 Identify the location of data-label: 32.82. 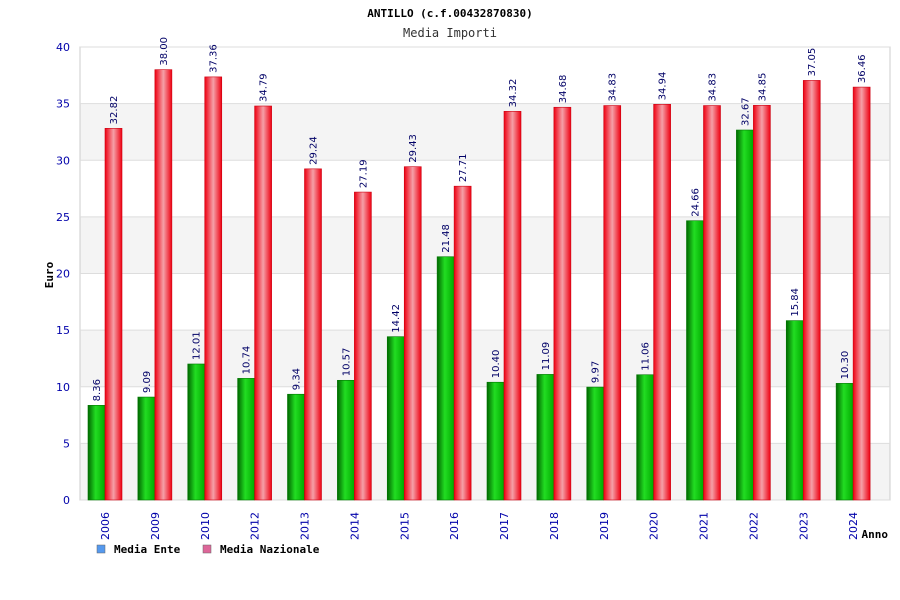
(114, 110).